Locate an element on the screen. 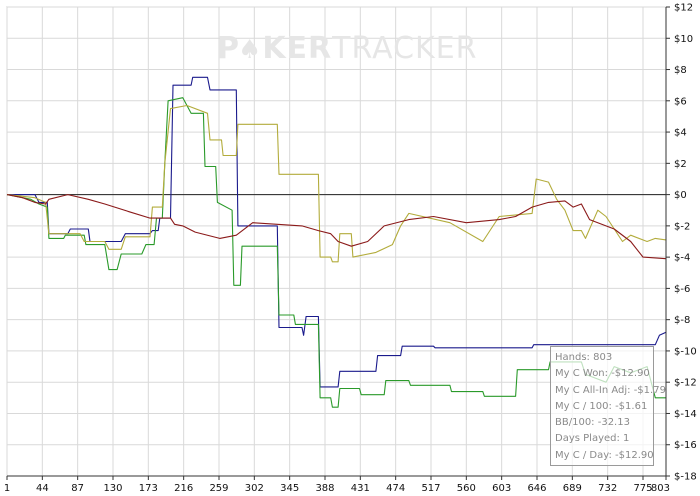  y-tick-label: $2 is located at coordinates (680, 164).